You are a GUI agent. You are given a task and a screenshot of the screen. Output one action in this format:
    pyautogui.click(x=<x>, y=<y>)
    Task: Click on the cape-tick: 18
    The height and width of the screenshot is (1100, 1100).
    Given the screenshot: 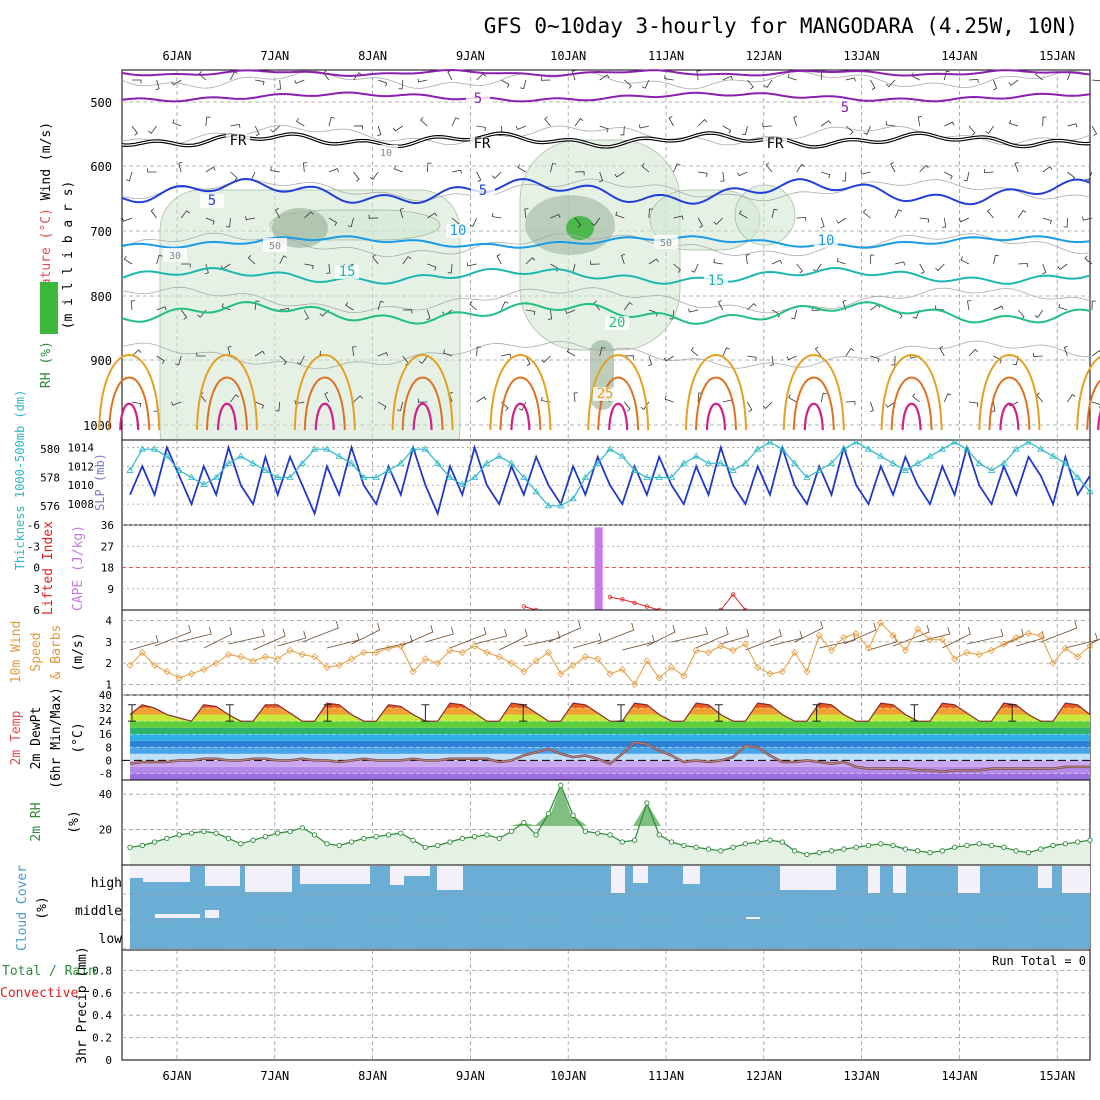 What is the action you would take?
    pyautogui.click(x=107, y=568)
    